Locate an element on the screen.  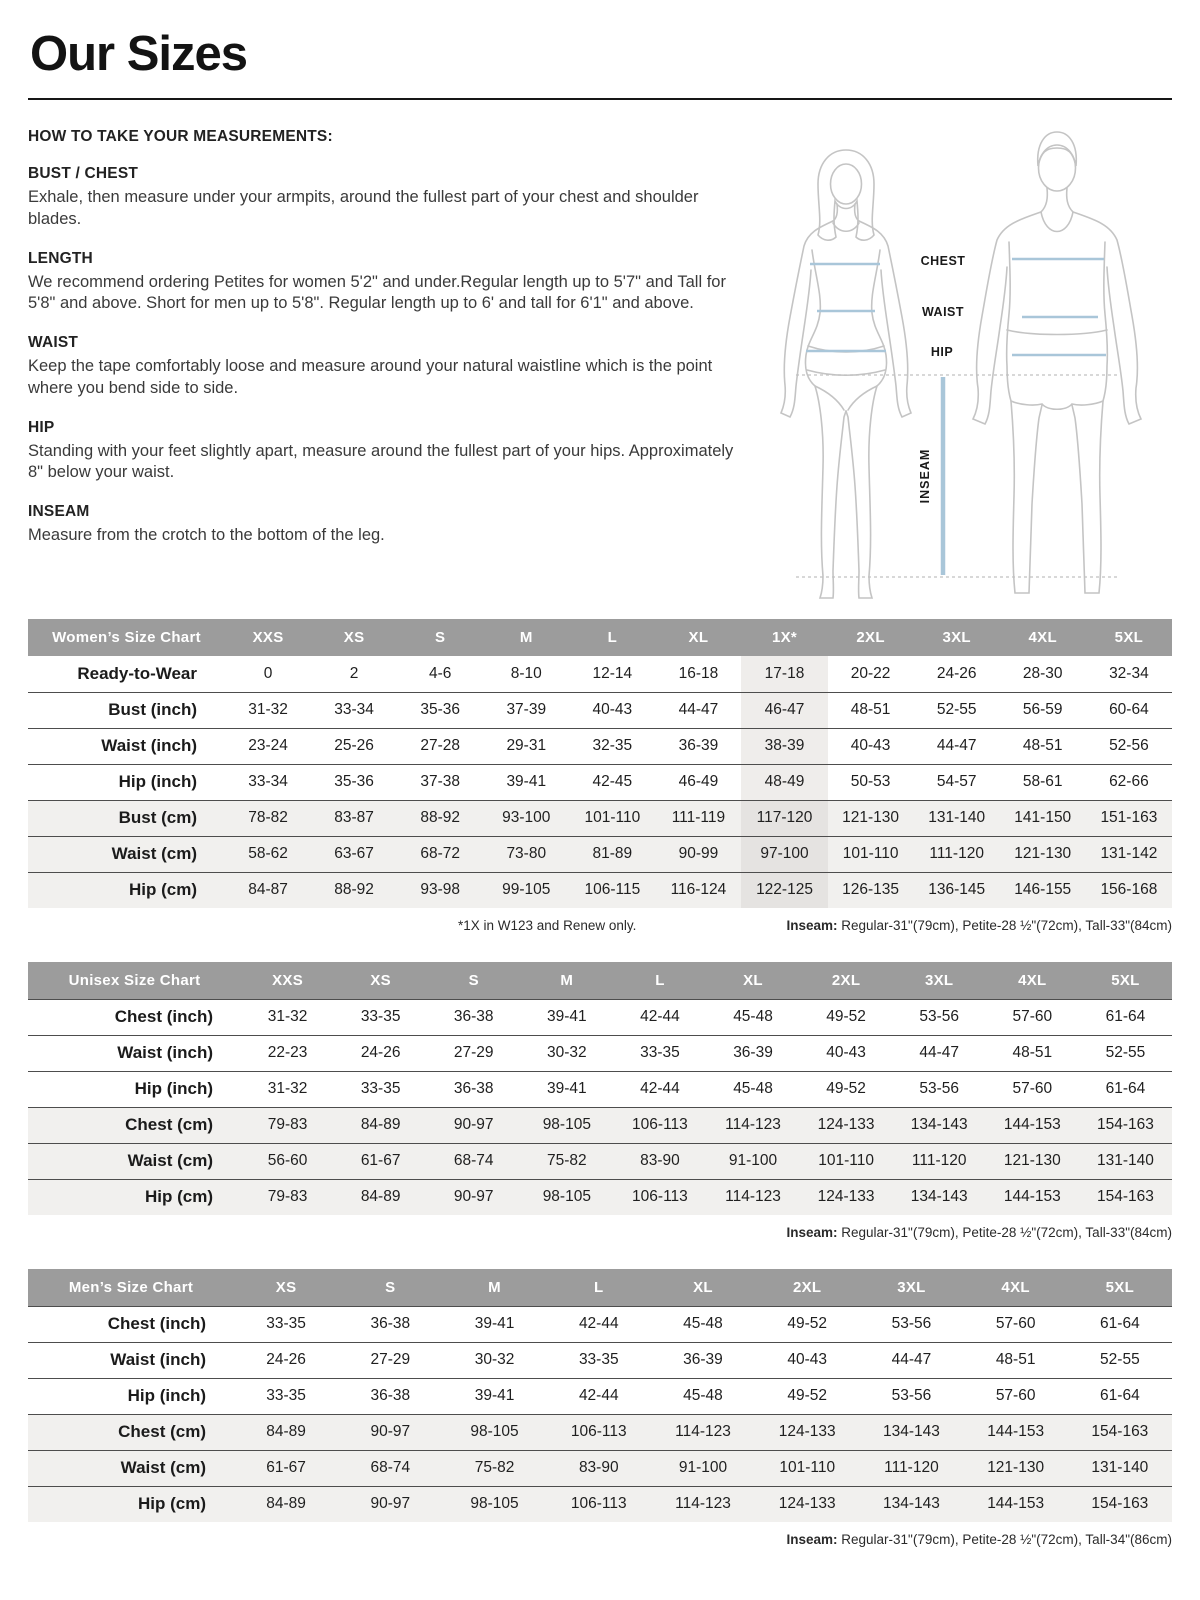
body-measurement-diagram: CHEST WAIST HIP INSEAM is located at coordinates (956, 366).